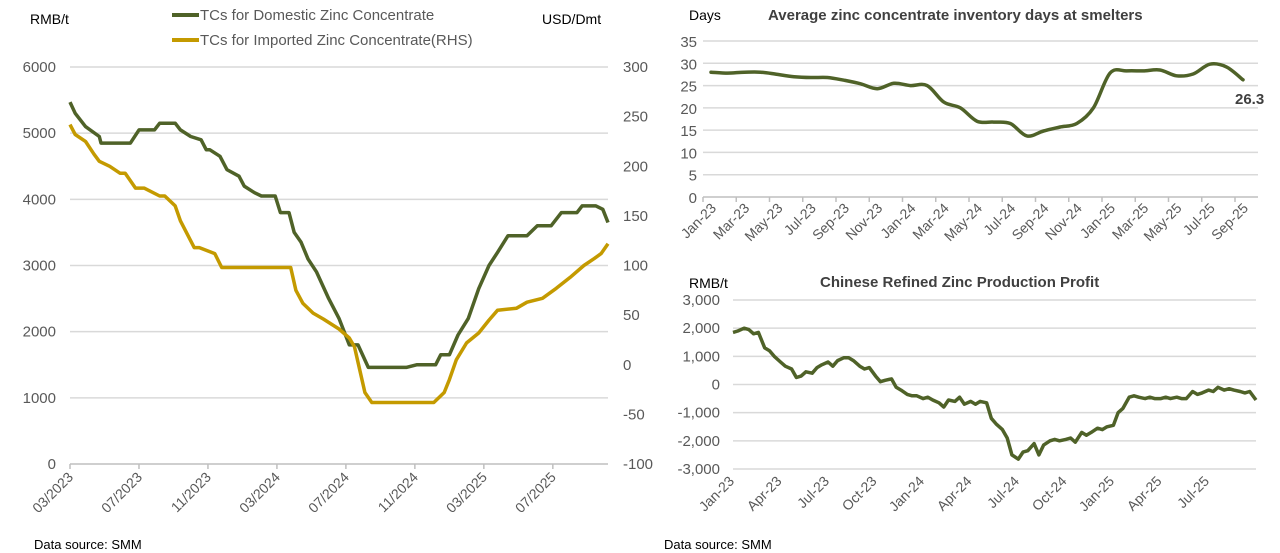 Image resolution: width=1280 pixels, height=553 pixels. I want to click on inventory-last-value-label: 26.3, so click(1249, 99).